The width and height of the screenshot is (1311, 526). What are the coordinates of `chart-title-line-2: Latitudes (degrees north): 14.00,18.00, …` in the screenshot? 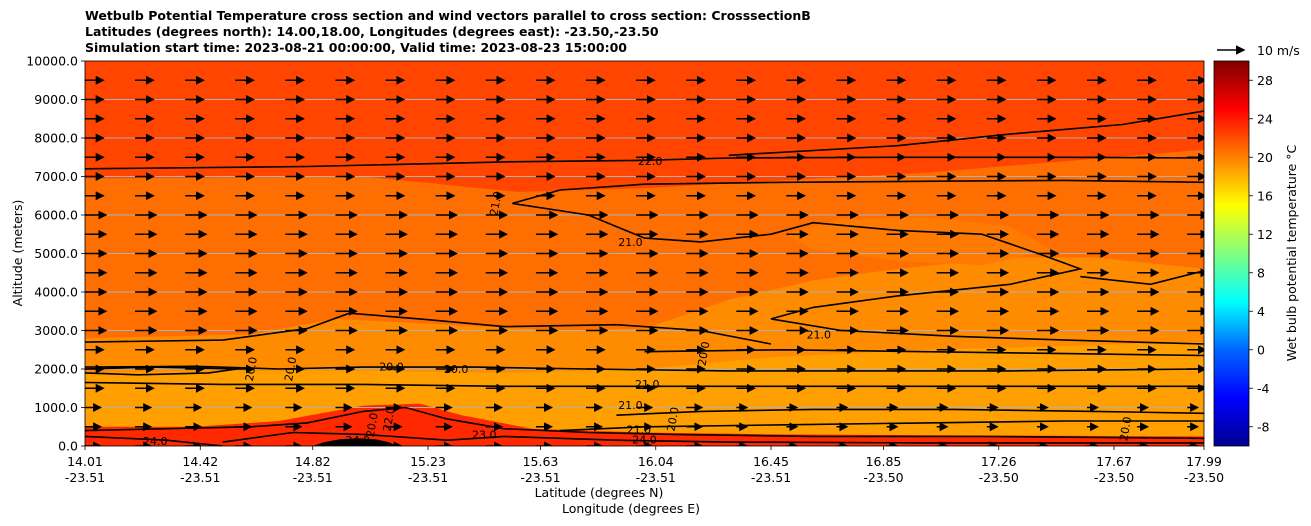 It's located at (372, 31).